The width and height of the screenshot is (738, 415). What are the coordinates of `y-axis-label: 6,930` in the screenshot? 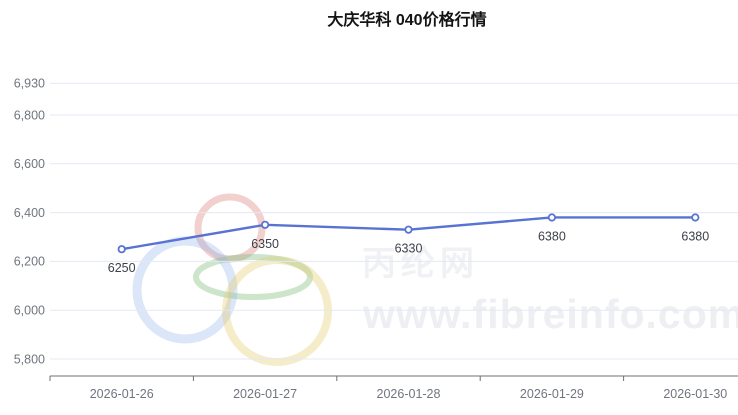 It's located at (29, 84).